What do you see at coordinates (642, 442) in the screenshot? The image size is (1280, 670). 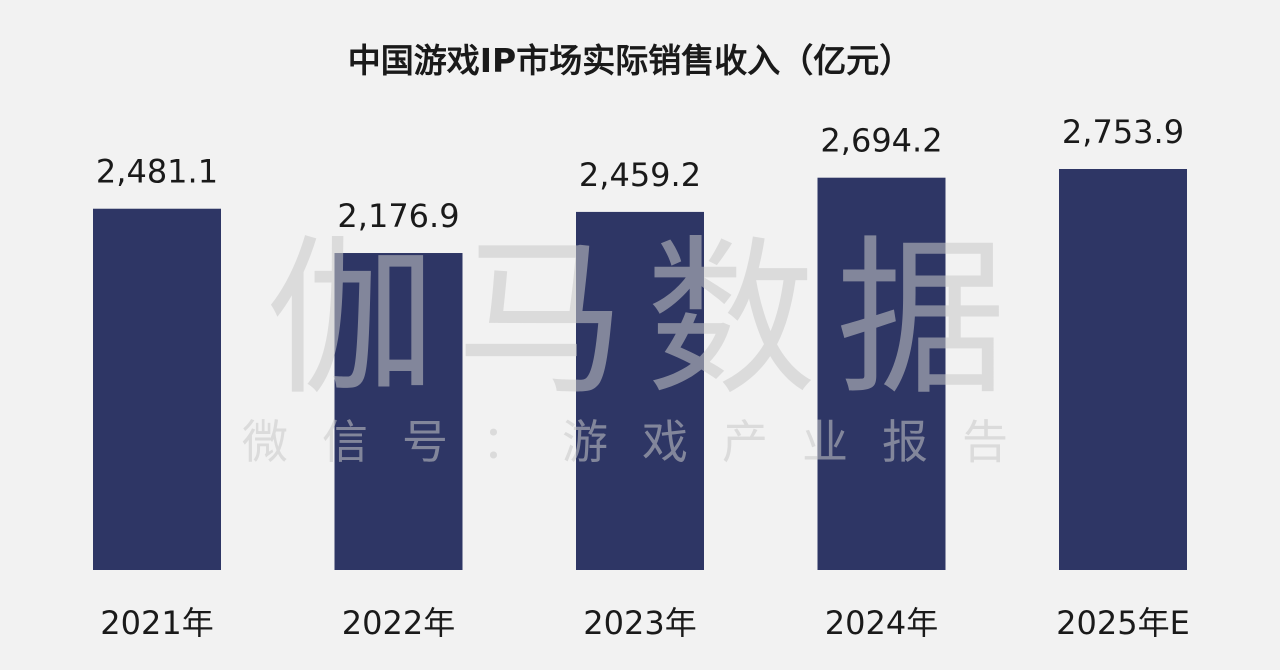 I see `watermark-sub: 微信号：游戏产业报告` at bounding box center [642, 442].